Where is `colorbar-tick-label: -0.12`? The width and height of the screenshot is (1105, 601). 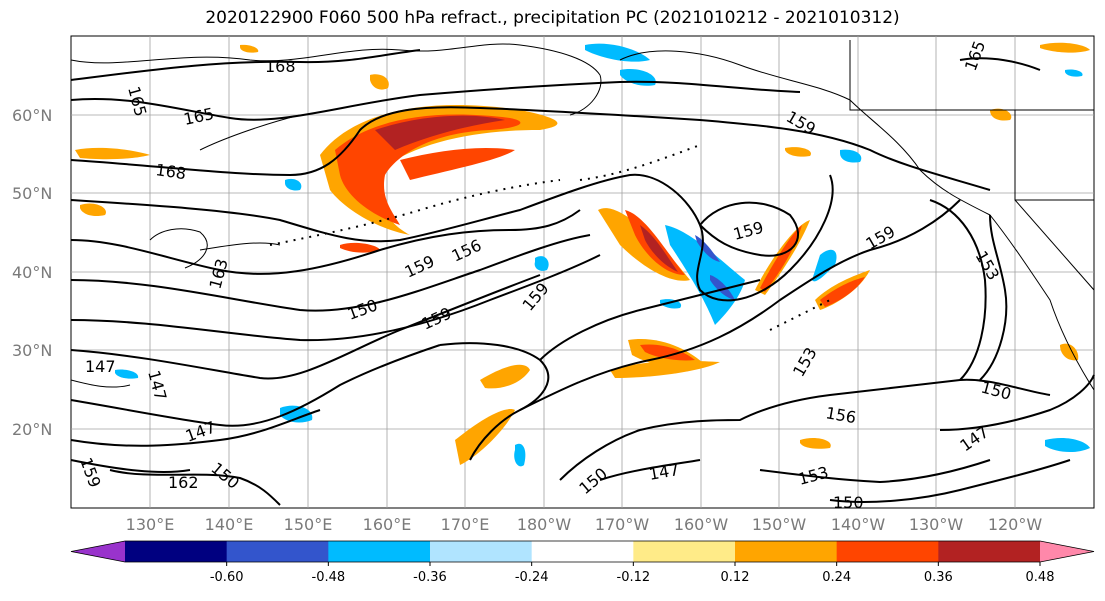 colorbar-tick-label: -0.12 is located at coordinates (634, 577).